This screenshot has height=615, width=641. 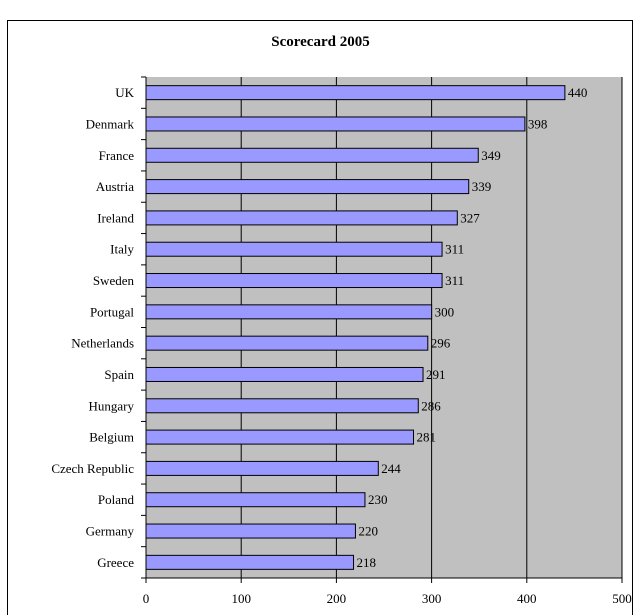 I want to click on x-tick-label: 500, so click(x=622, y=598).